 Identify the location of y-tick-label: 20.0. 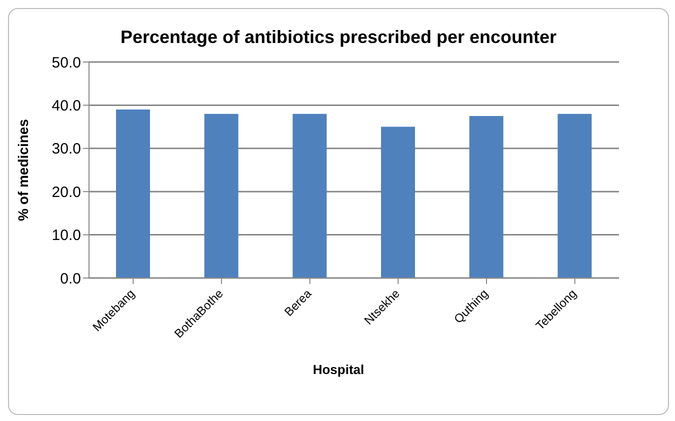
(66, 192).